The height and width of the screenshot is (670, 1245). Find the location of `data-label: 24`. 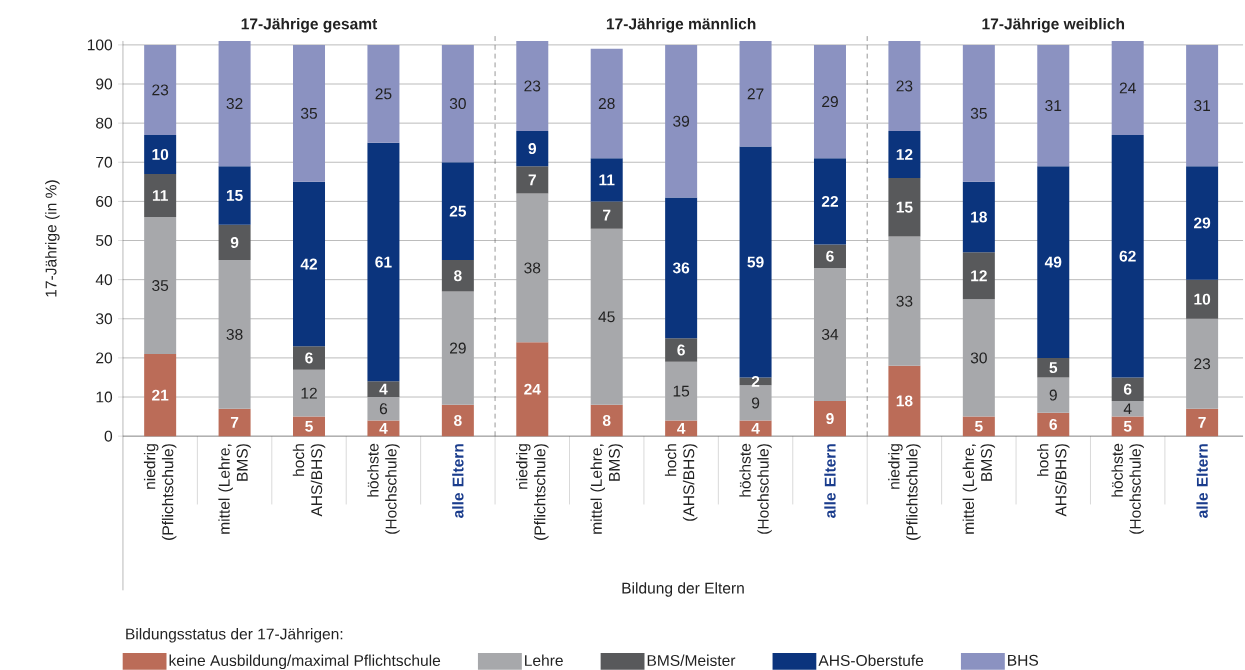

data-label: 24 is located at coordinates (1127, 88).